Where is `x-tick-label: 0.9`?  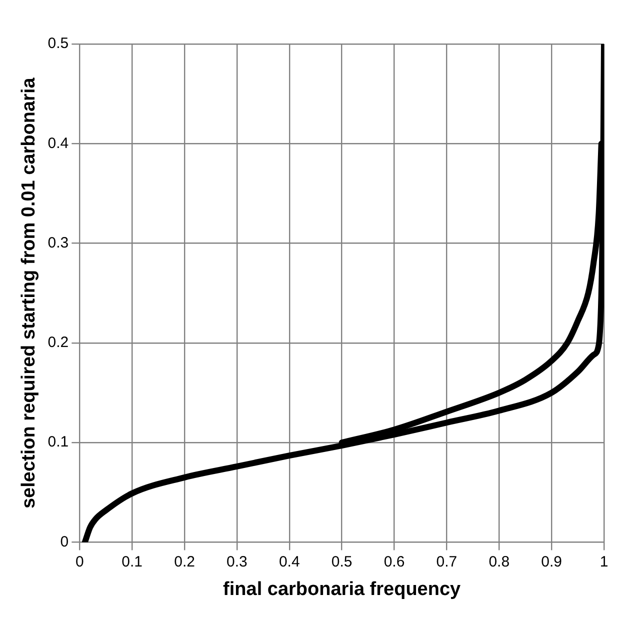
x-tick-label: 0.9 is located at coordinates (551, 561).